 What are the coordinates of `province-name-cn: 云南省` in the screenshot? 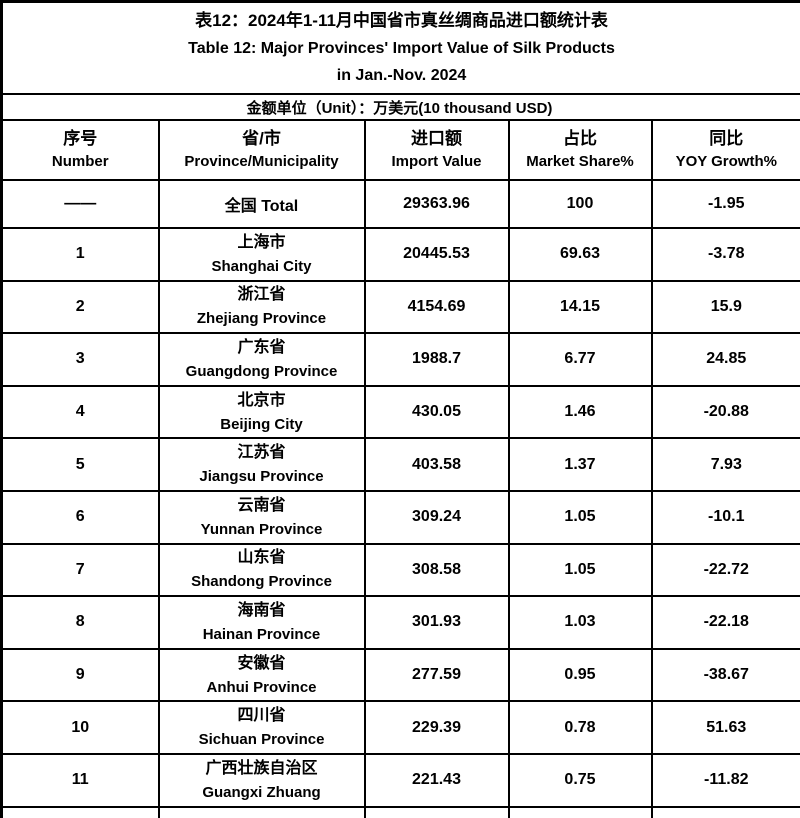 It's located at (261, 505).